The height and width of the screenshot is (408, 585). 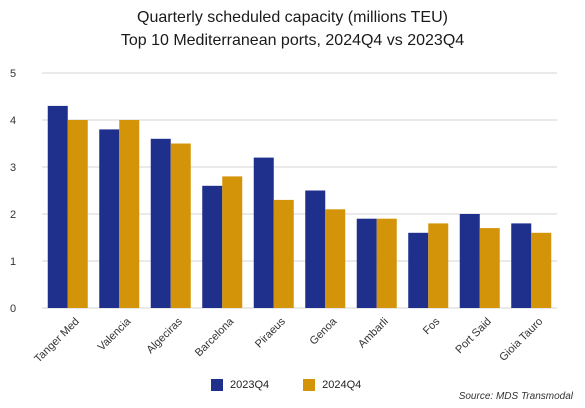 I want to click on legend-item-2024q4: 2024Q4, so click(x=332, y=385).